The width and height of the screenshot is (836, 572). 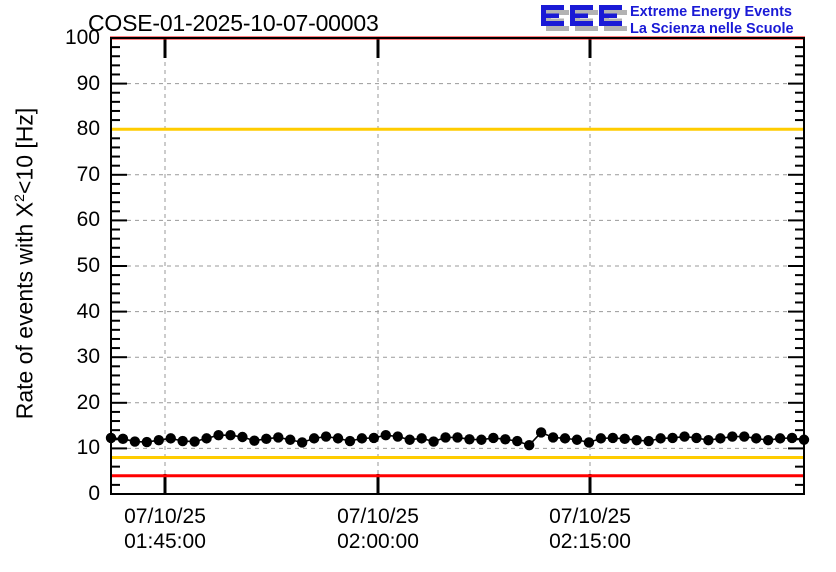 I want to click on y-tick-label: 30, so click(x=88, y=357).